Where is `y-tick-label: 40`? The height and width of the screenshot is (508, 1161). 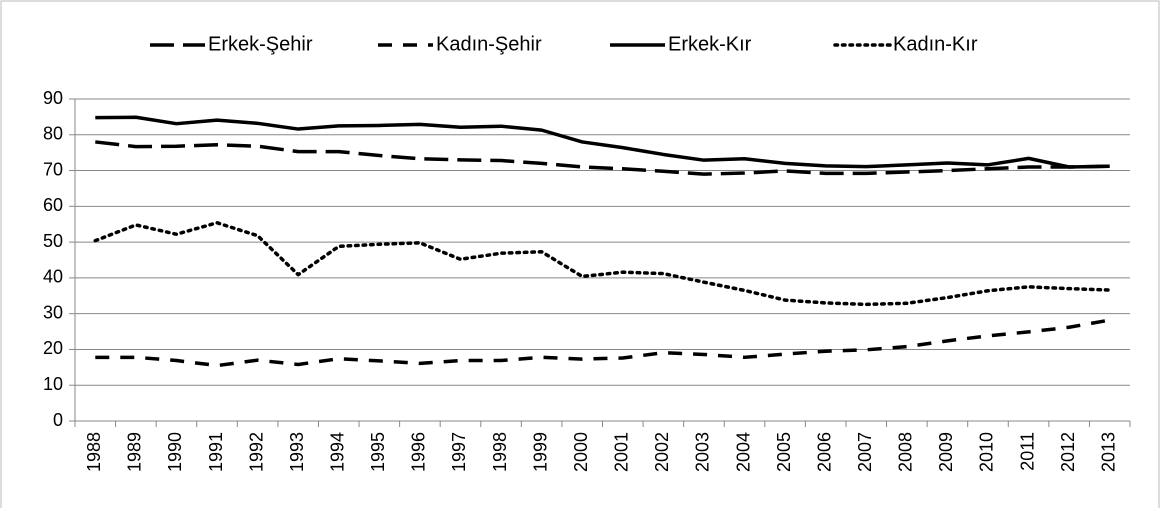
y-tick-label: 40 is located at coordinates (53, 277).